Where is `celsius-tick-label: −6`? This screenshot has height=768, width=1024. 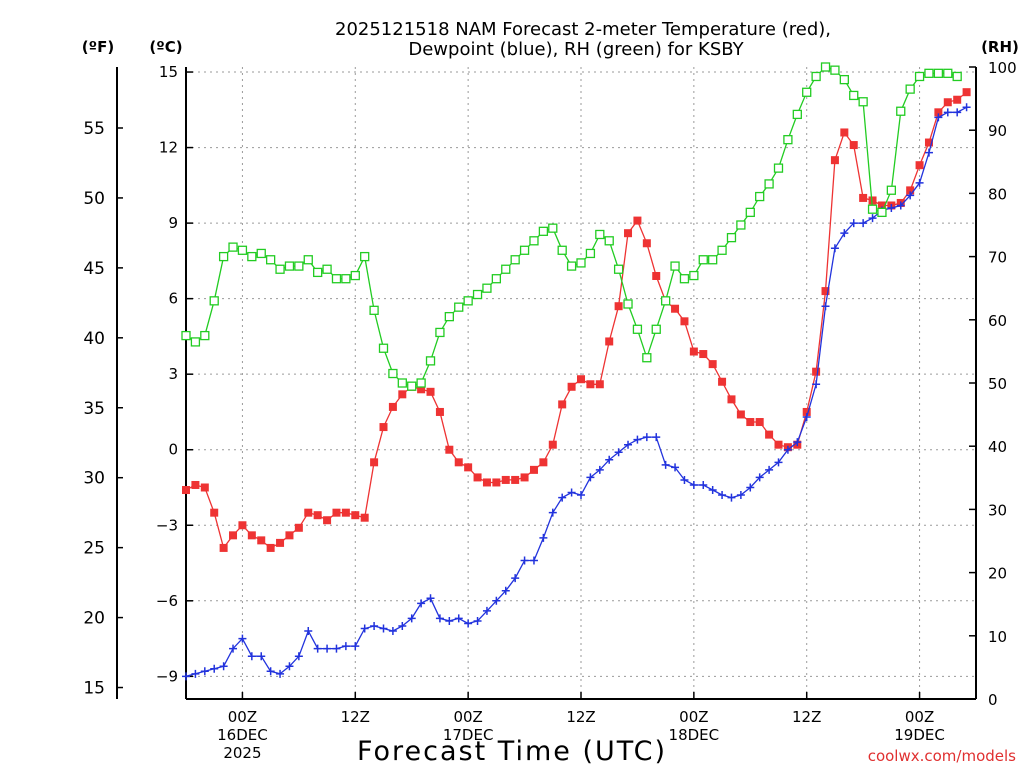 celsius-tick-label: −6 is located at coordinates (167, 601).